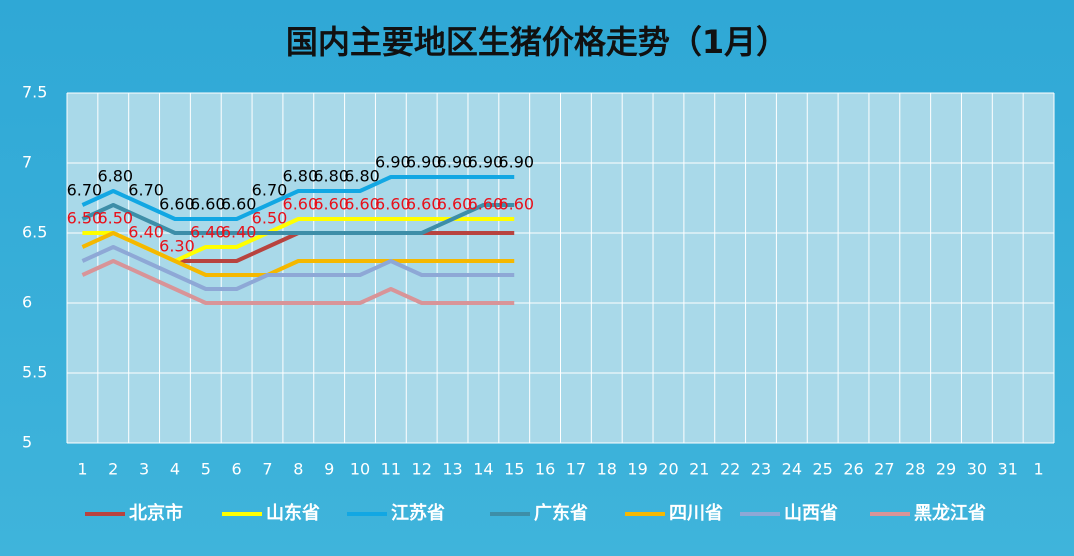 The height and width of the screenshot is (556, 1074). I want to click on x-tick-label: 25, so click(822, 469).